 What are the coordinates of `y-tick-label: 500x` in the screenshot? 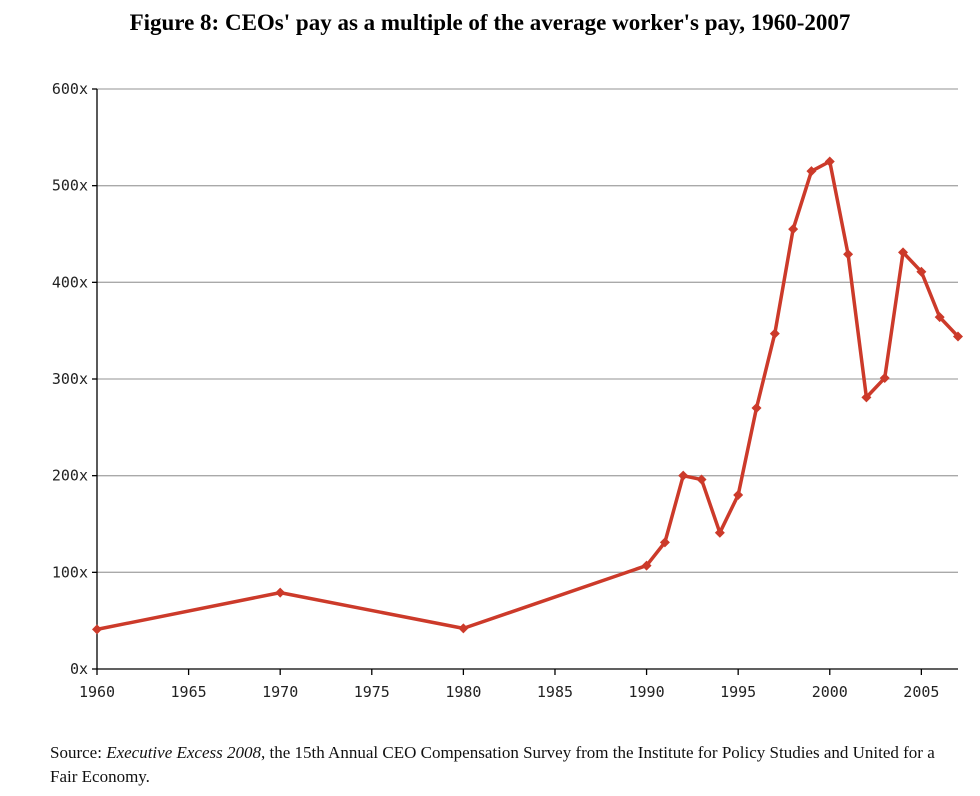 It's located at (70, 186).